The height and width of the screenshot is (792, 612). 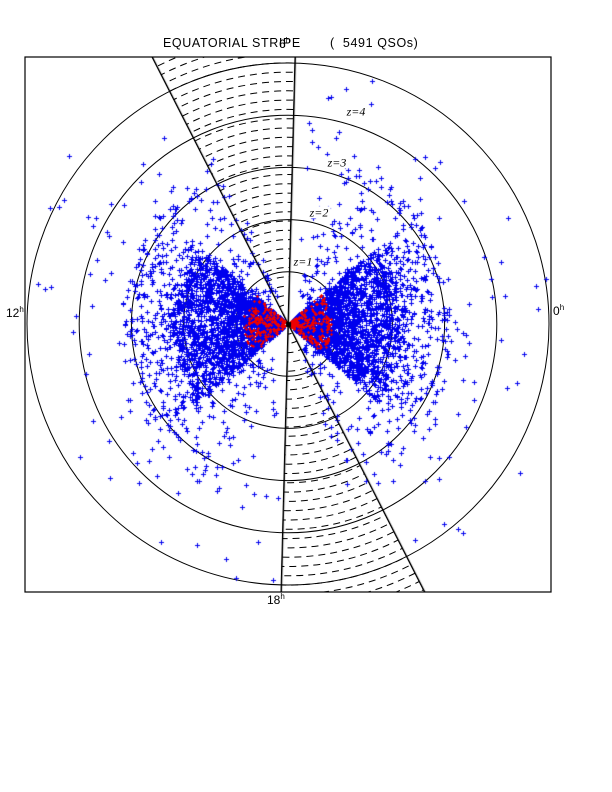 What do you see at coordinates (285, 44) in the screenshot?
I see `ra-label-6h: 6h` at bounding box center [285, 44].